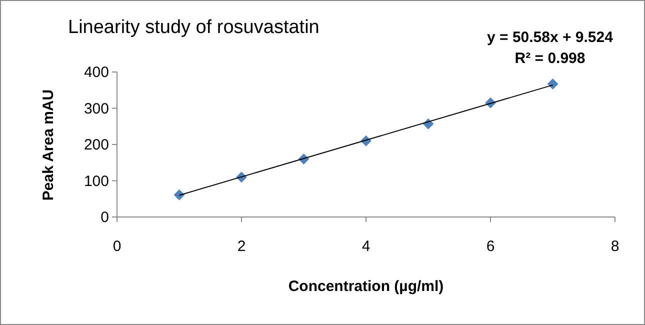  What do you see at coordinates (48, 145) in the screenshot?
I see `y-axis-title: Peak Area mAU` at bounding box center [48, 145].